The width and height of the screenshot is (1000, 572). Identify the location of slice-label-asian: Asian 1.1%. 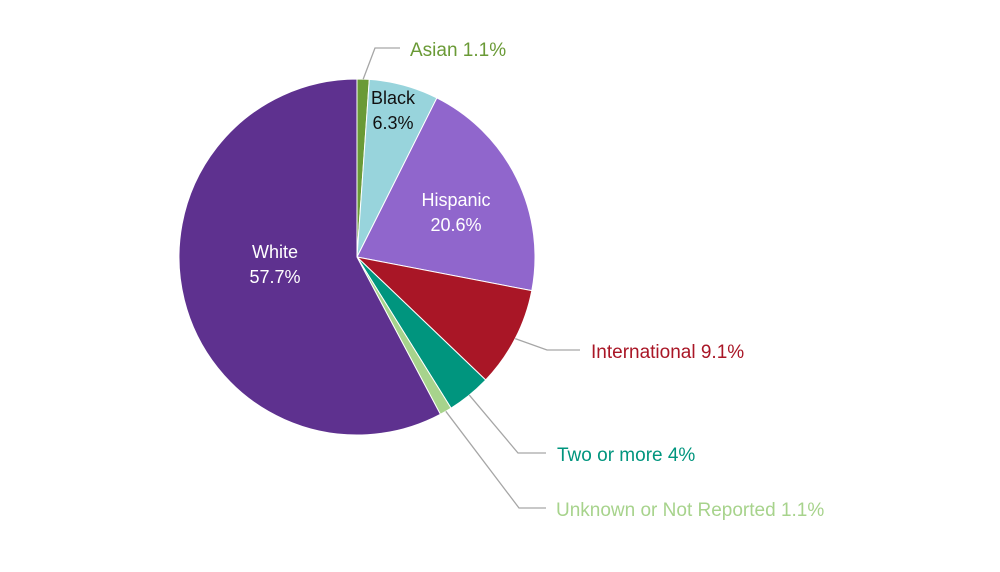
(458, 50).